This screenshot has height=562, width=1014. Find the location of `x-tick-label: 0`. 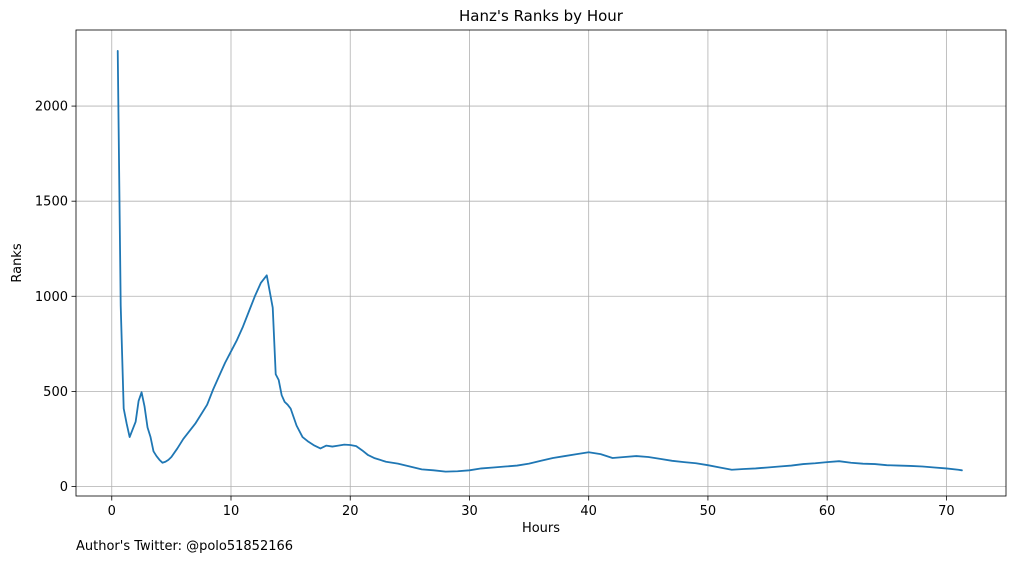

x-tick-label: 0 is located at coordinates (112, 511).